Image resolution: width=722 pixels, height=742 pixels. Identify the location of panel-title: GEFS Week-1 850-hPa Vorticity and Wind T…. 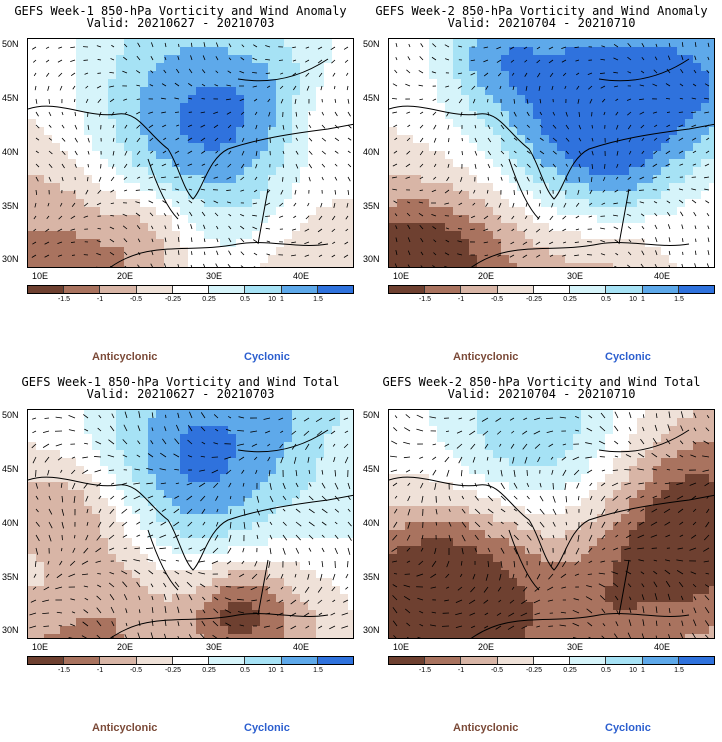
(180, 382).